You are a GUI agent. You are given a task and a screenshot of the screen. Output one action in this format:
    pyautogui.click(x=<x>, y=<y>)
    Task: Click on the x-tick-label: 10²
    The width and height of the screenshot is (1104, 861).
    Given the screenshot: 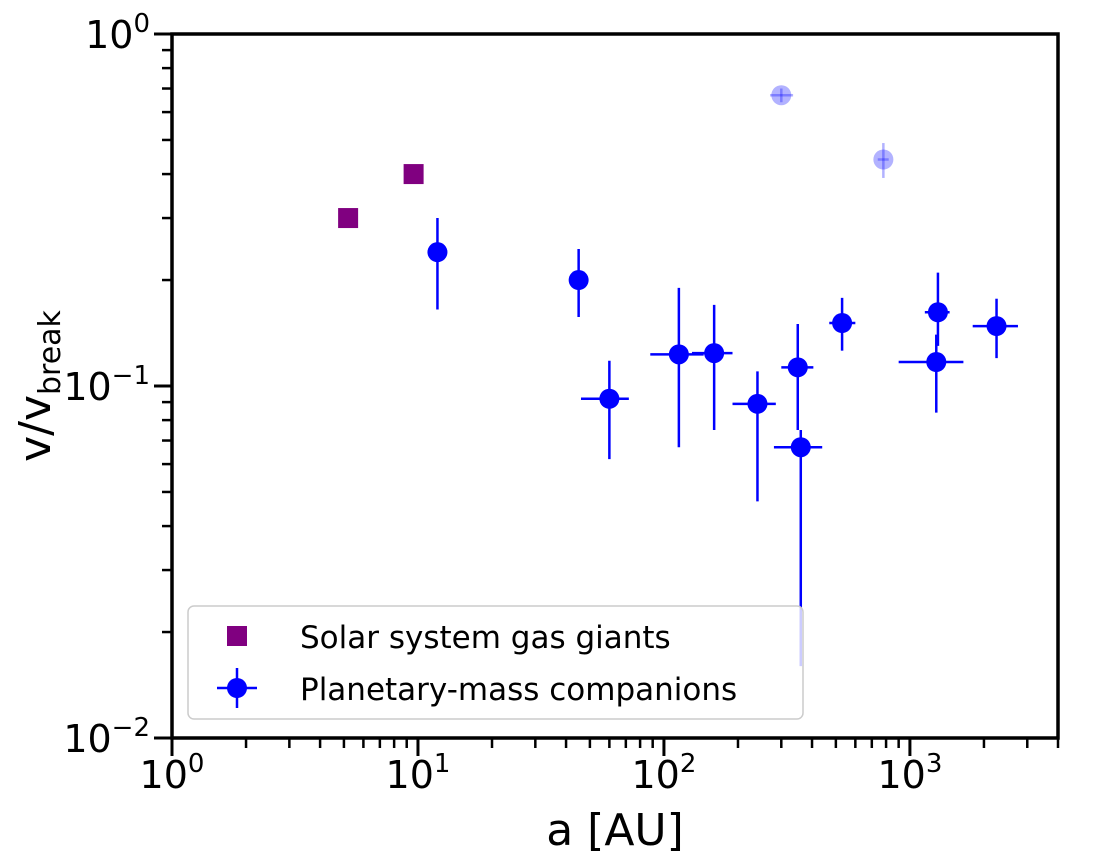 What is the action you would take?
    pyautogui.click(x=663, y=773)
    